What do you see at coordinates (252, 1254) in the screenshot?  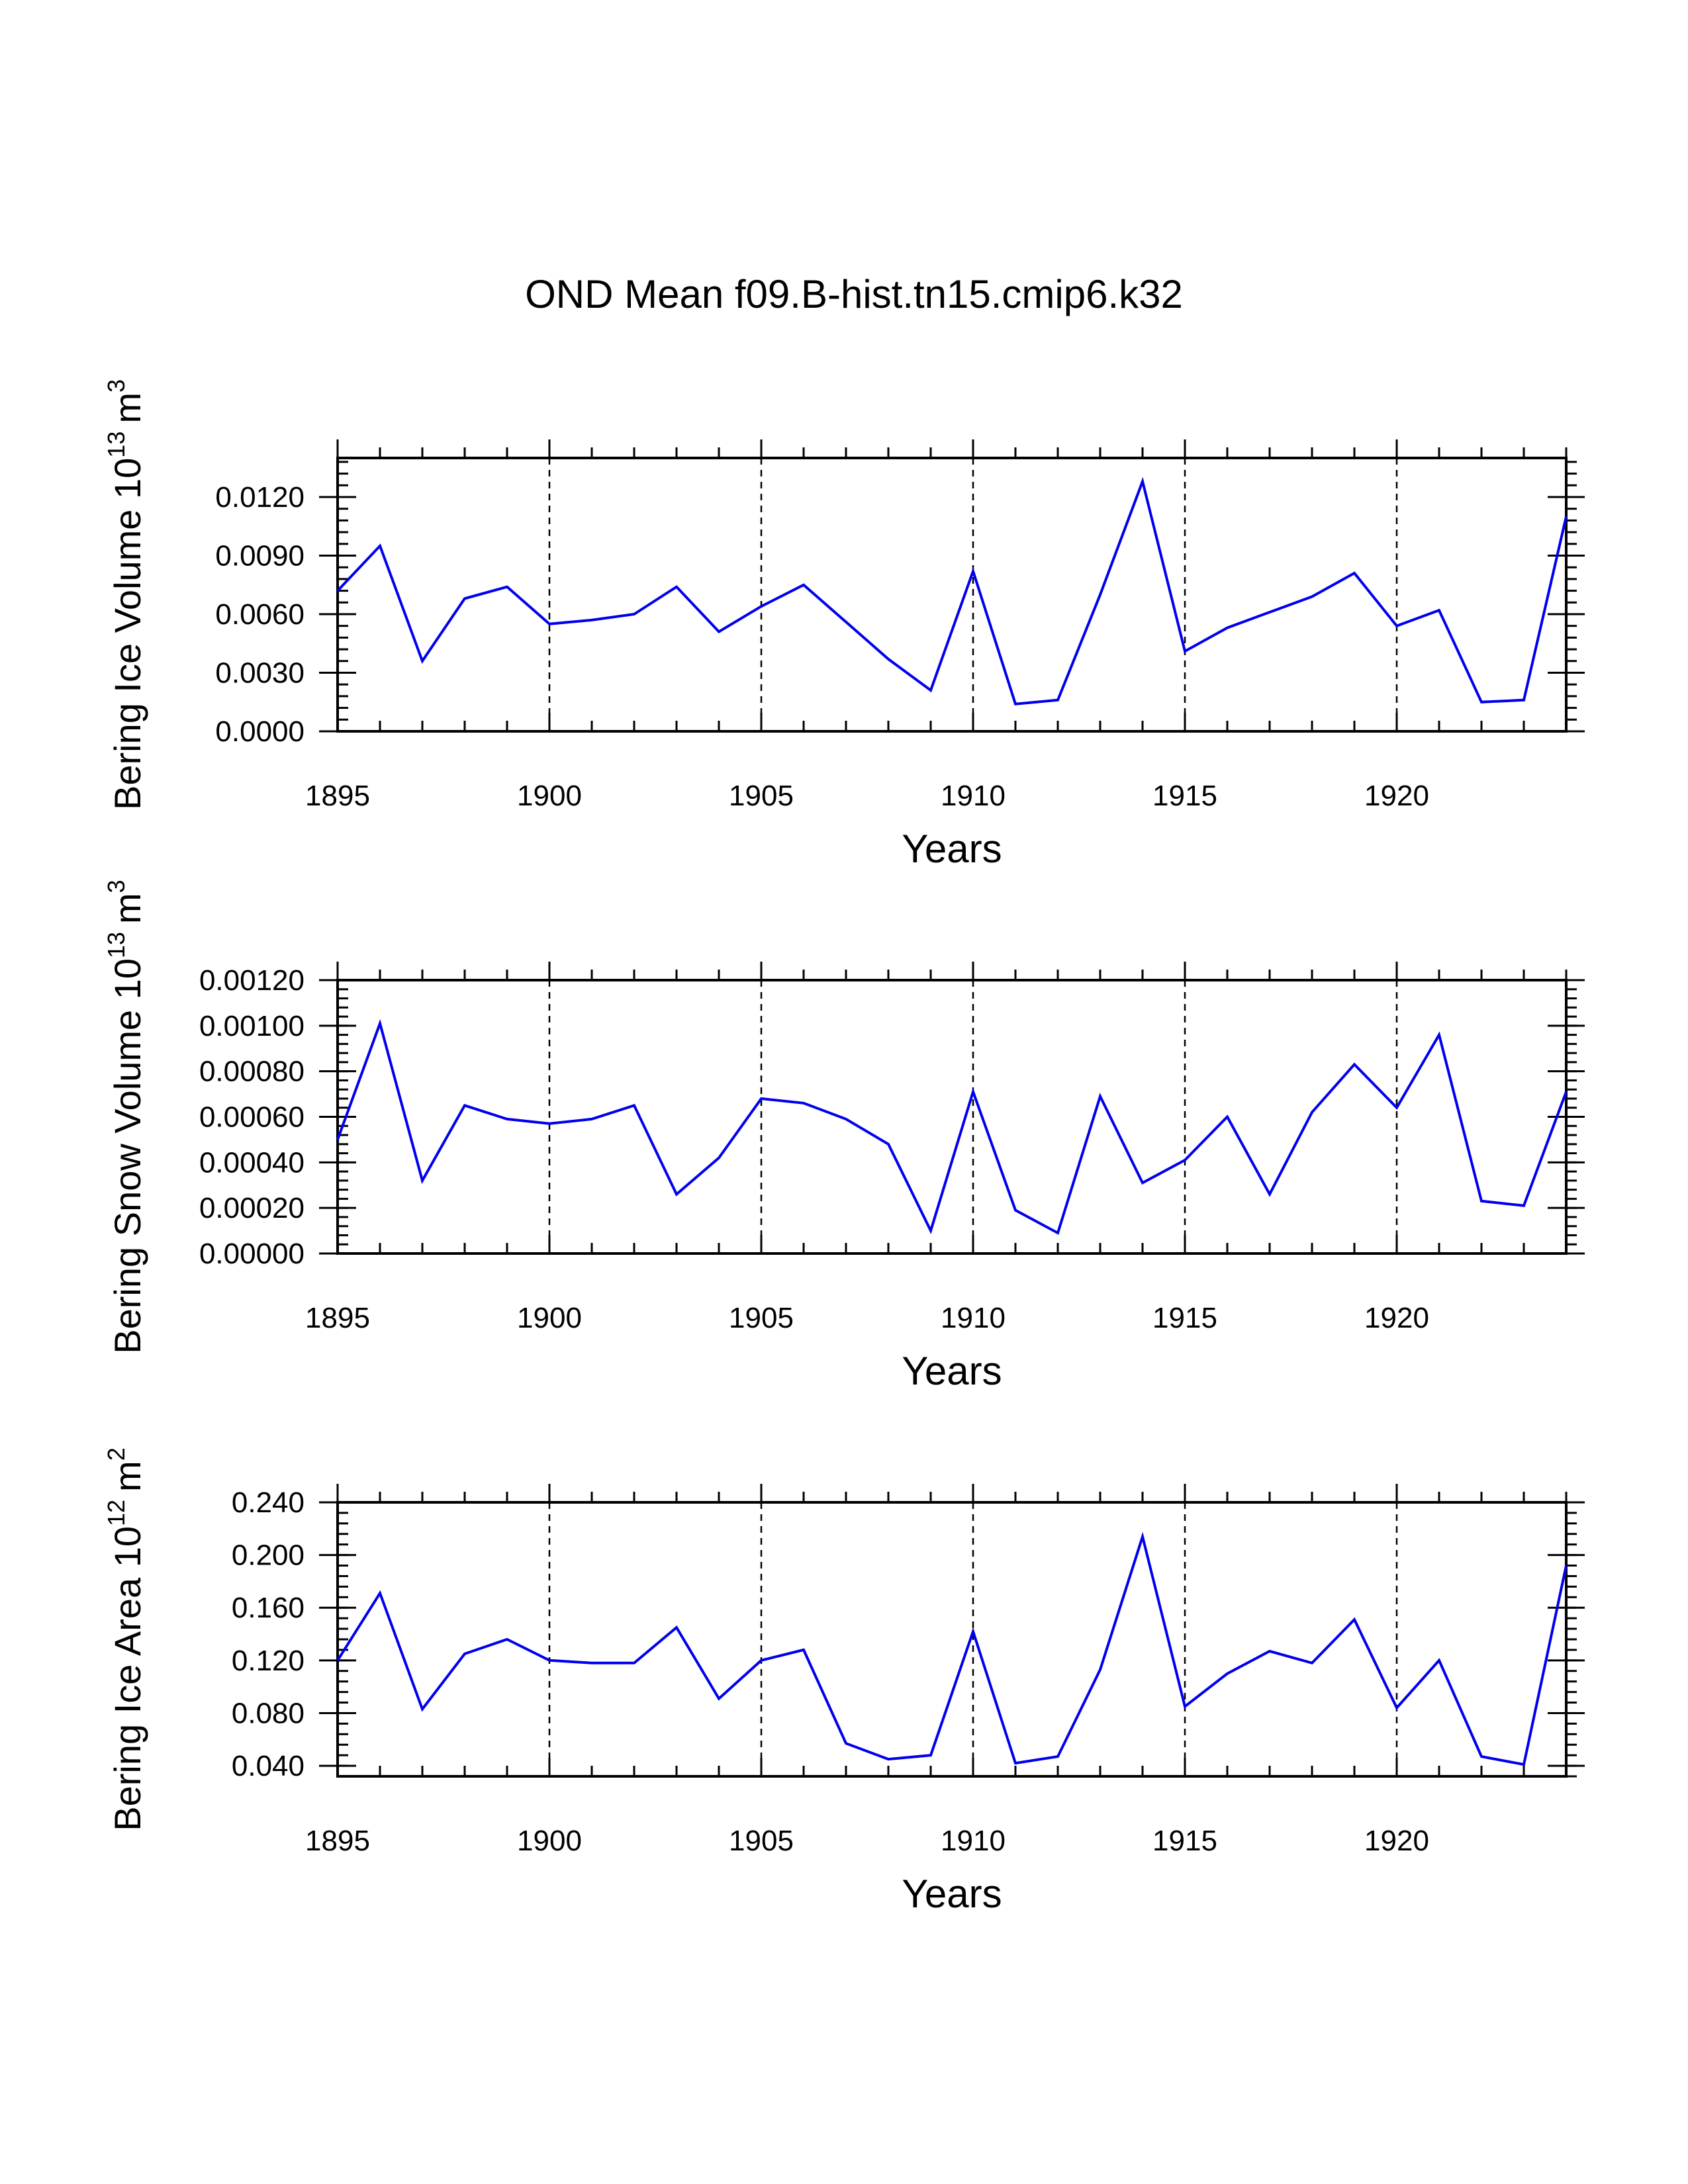 I see `y-tick-label: 0.00000` at bounding box center [252, 1254].